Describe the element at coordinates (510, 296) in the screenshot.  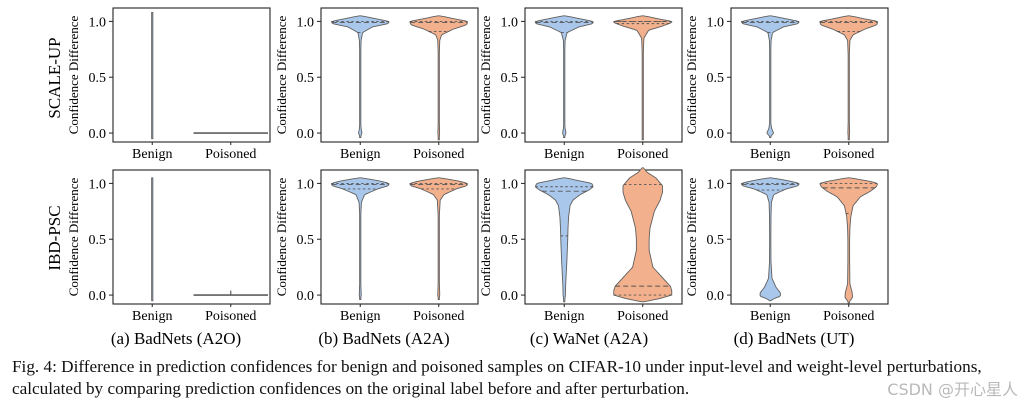
I see `panel-c-bottom-ytick-label: 0.0` at that location.